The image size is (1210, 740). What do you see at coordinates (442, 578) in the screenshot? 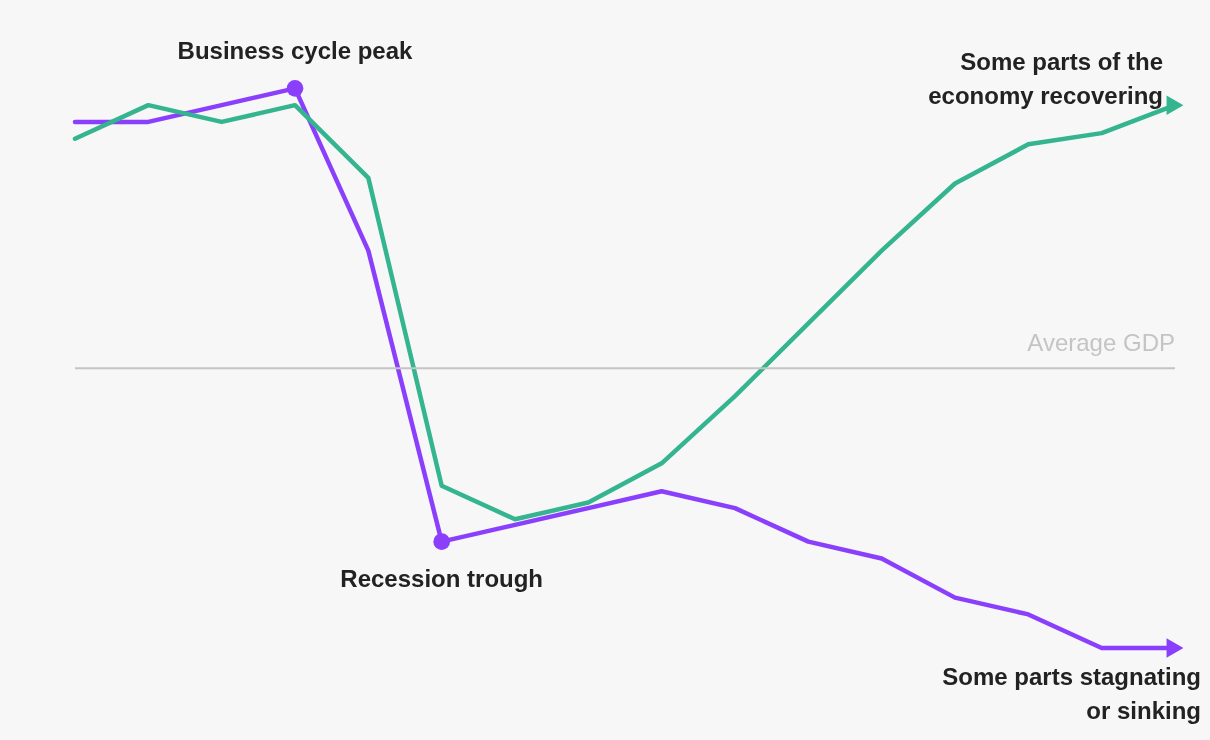
I see `annotation: Recession trough` at bounding box center [442, 578].